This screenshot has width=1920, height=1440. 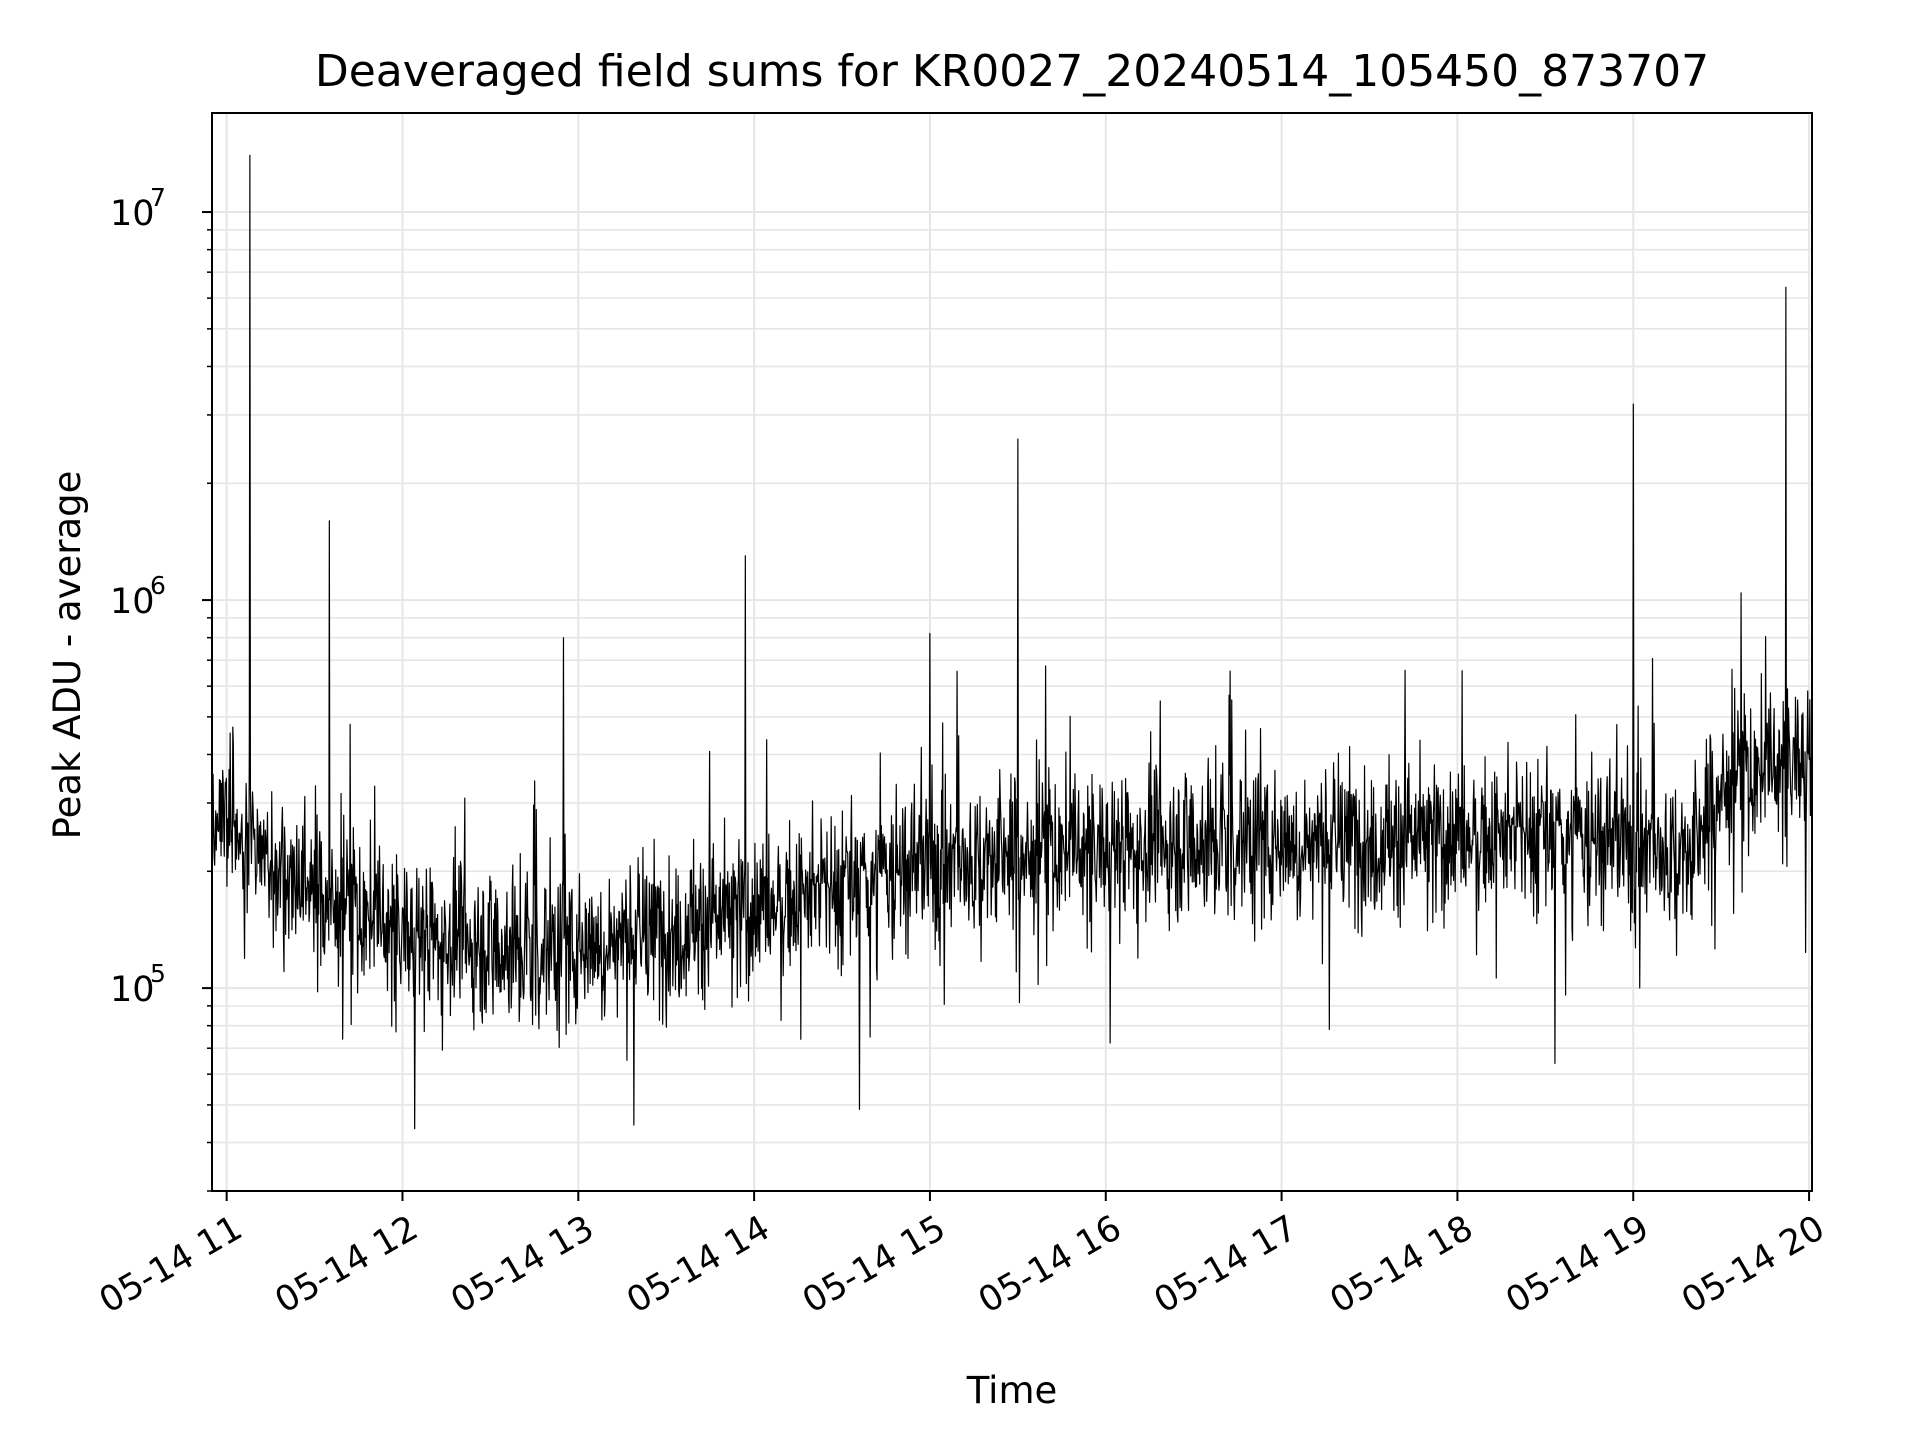 What do you see at coordinates (1012, 1390) in the screenshot?
I see `x-axis-label: Time` at bounding box center [1012, 1390].